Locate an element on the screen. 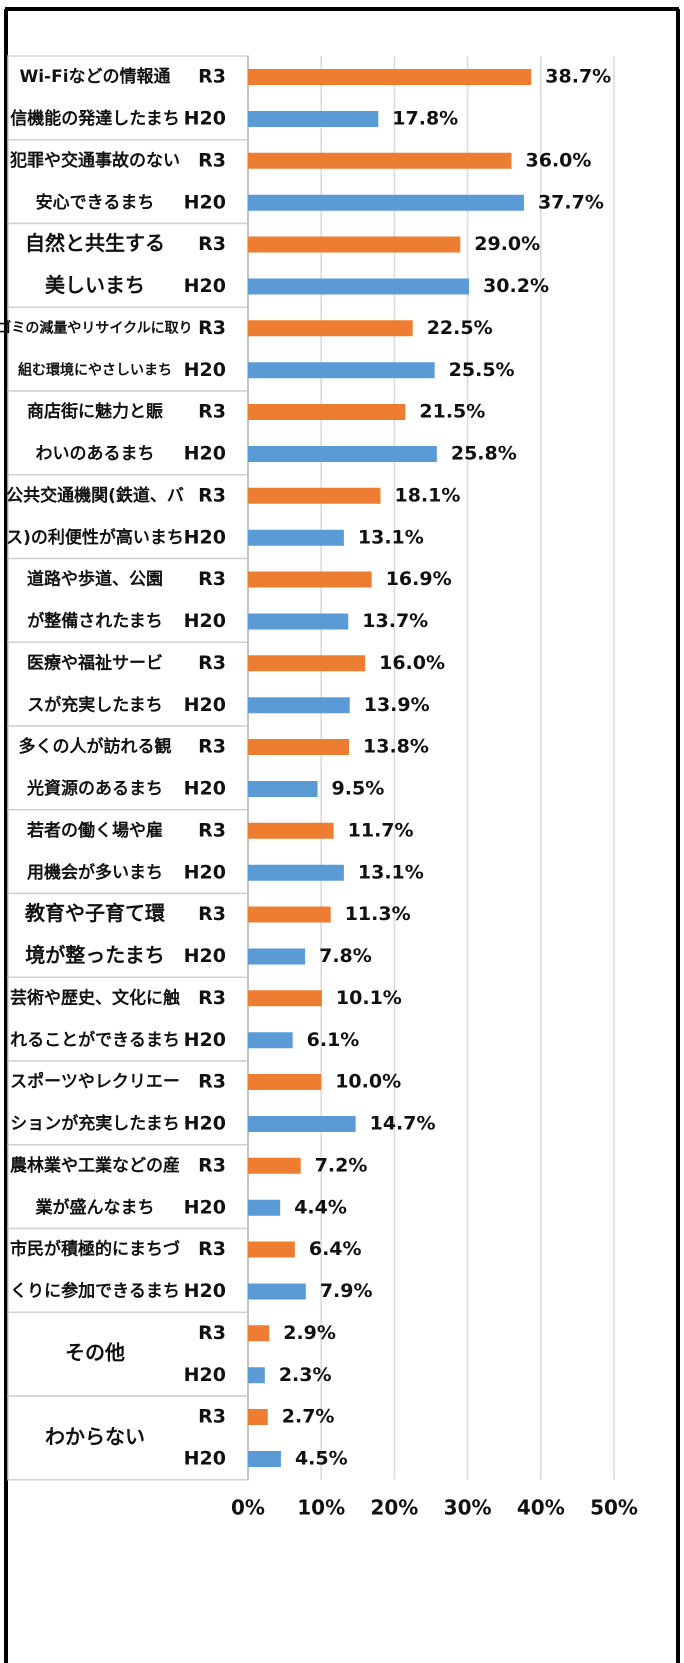  category-label: 商店街に魅力と賑 is located at coordinates (95, 411).